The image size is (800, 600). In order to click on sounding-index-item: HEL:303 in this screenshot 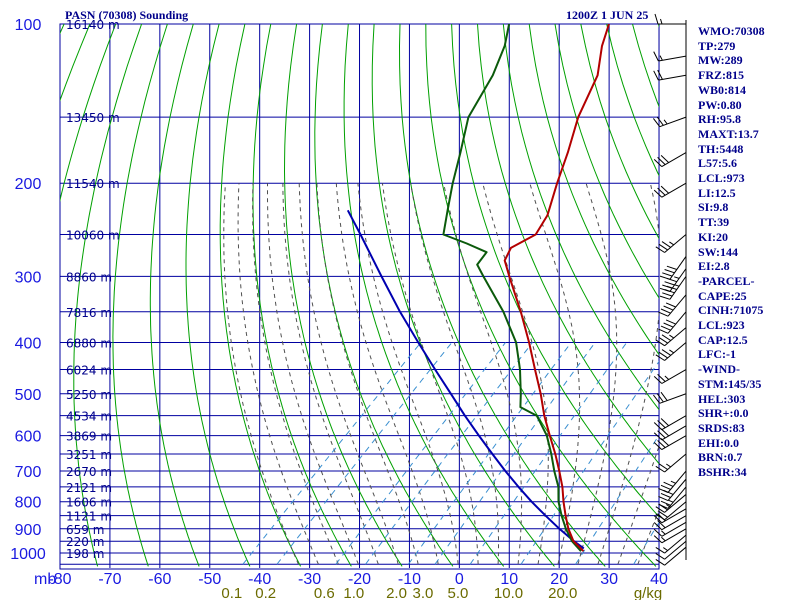, I will do `click(722, 398)`.